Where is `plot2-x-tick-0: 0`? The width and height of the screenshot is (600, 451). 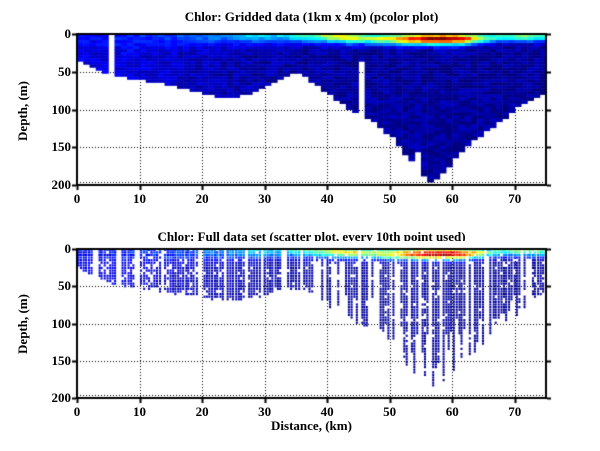 plot2-x-tick-0: 0 is located at coordinates (77, 411).